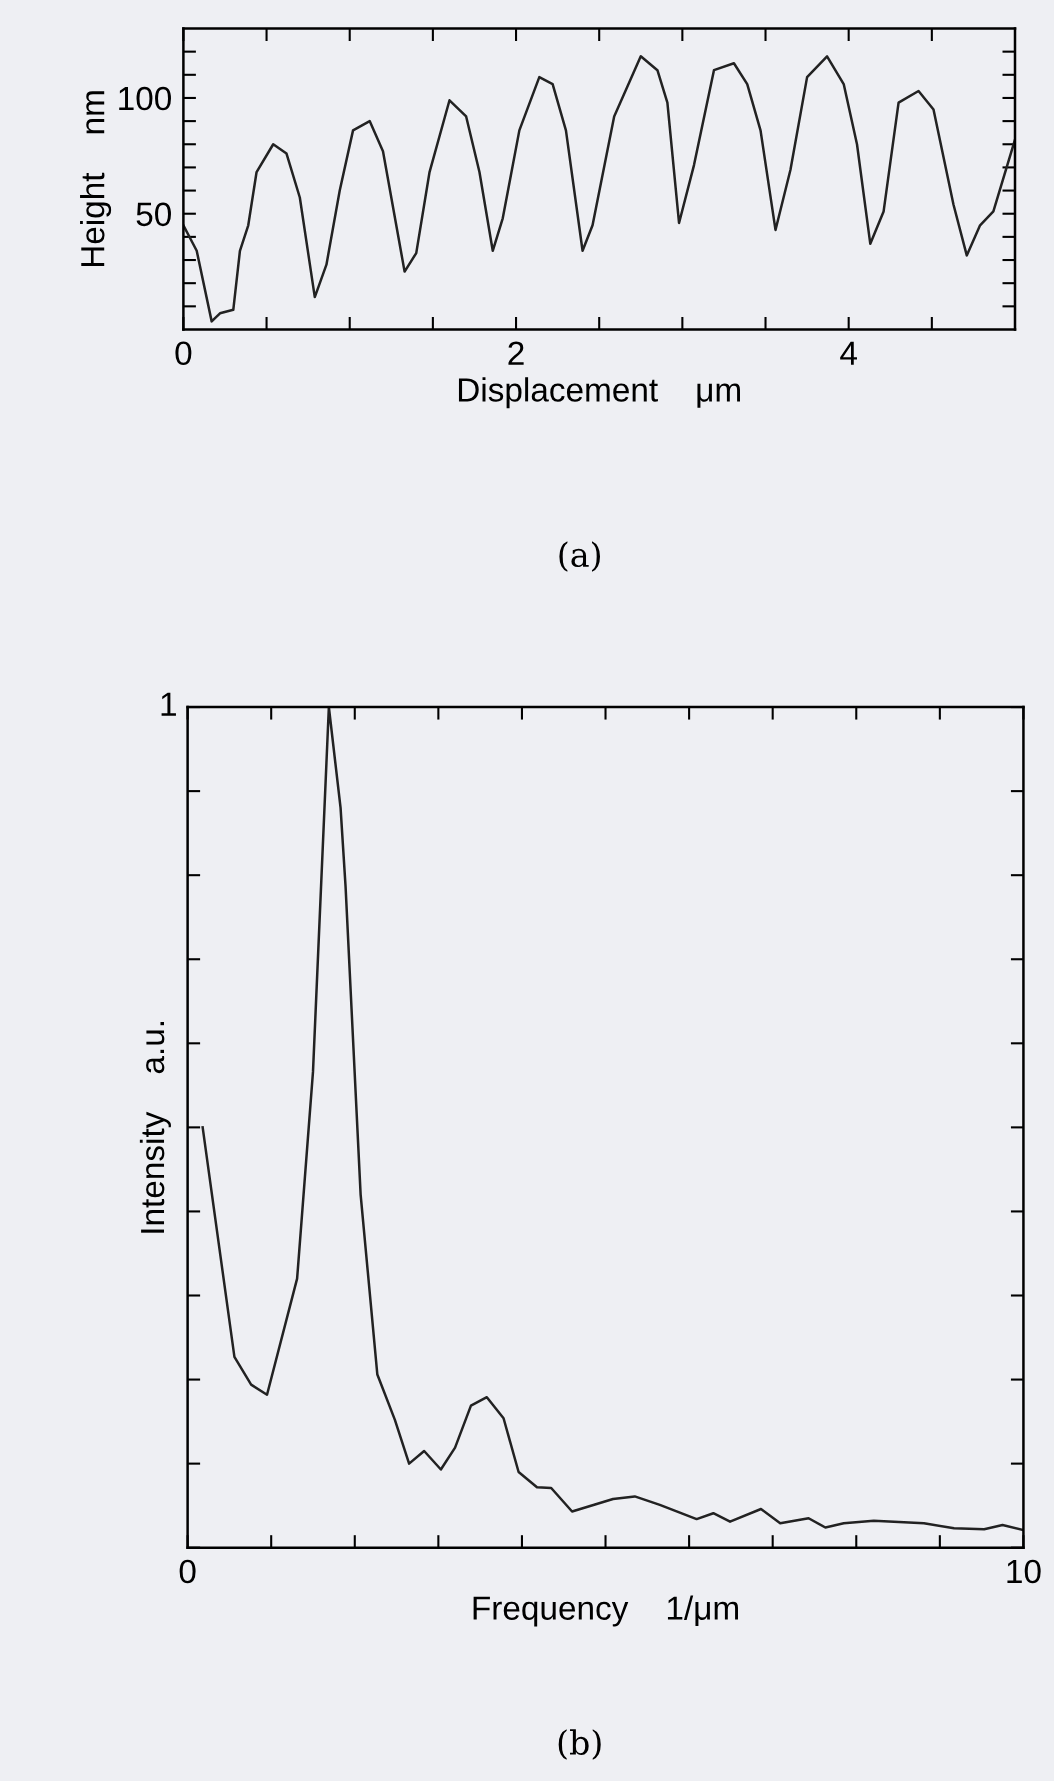 Image resolution: width=1054 pixels, height=1781 pixels. Describe the element at coordinates (168, 704) in the screenshot. I see `text: 1` at that location.